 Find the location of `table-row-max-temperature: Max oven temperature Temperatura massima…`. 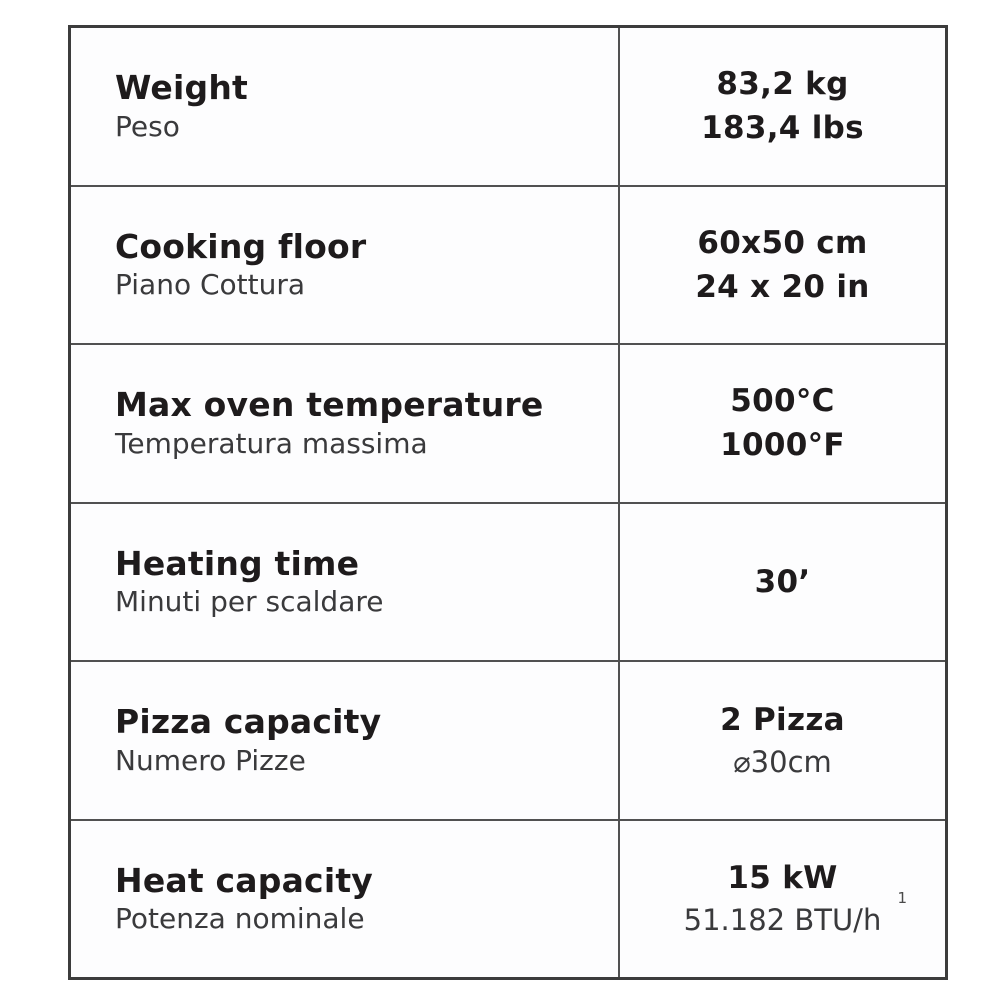

table-row-max-temperature: Max oven temperature Temperatura massima… is located at coordinates (508, 424).